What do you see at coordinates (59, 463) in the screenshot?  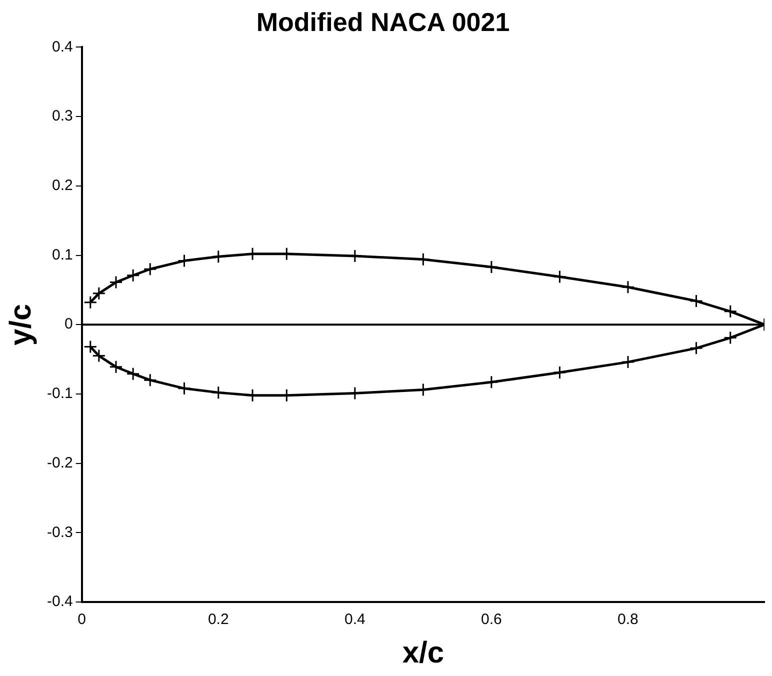 I see `y-tick-label: -0.2` at bounding box center [59, 463].